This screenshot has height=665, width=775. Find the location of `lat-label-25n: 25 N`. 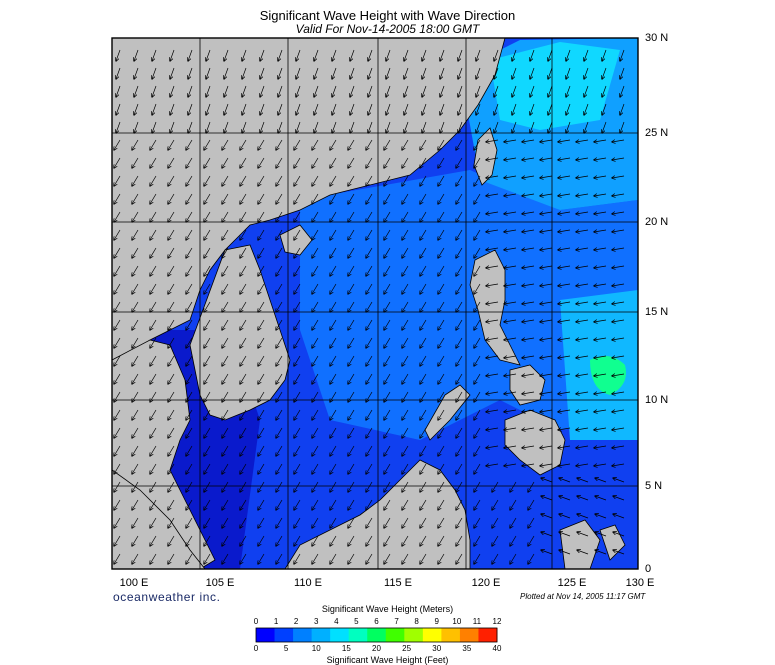

lat-label-25n: 25 N is located at coordinates (657, 133).